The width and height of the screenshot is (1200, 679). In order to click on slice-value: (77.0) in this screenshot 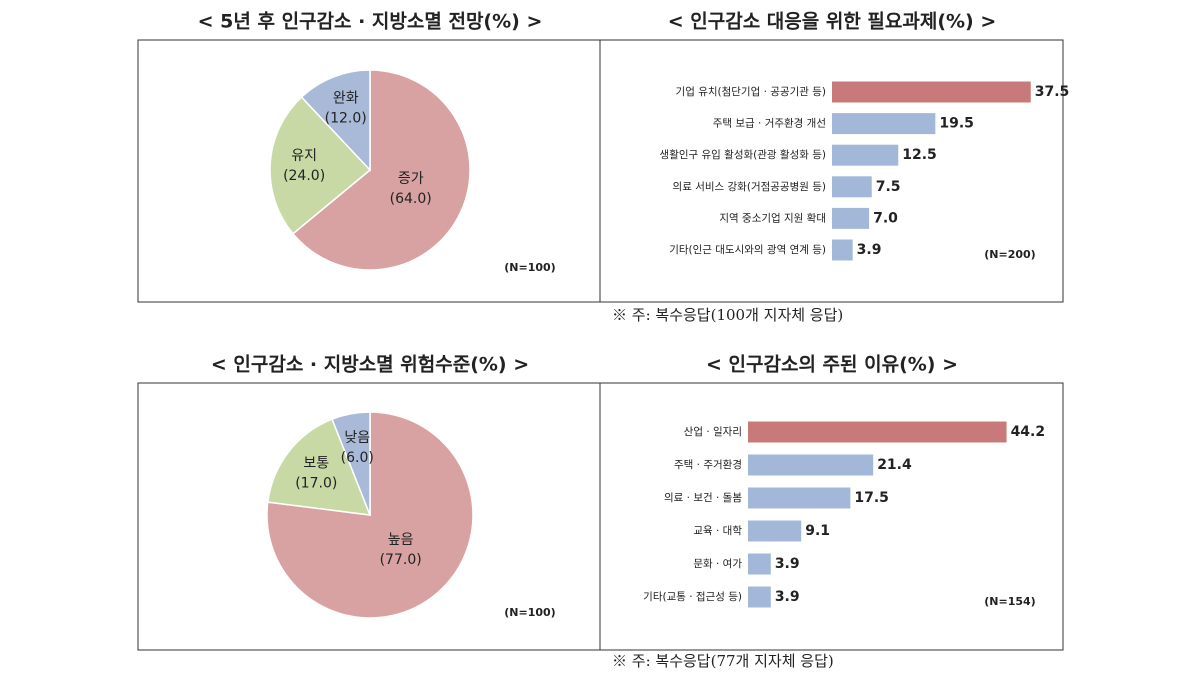, I will do `click(401, 560)`.